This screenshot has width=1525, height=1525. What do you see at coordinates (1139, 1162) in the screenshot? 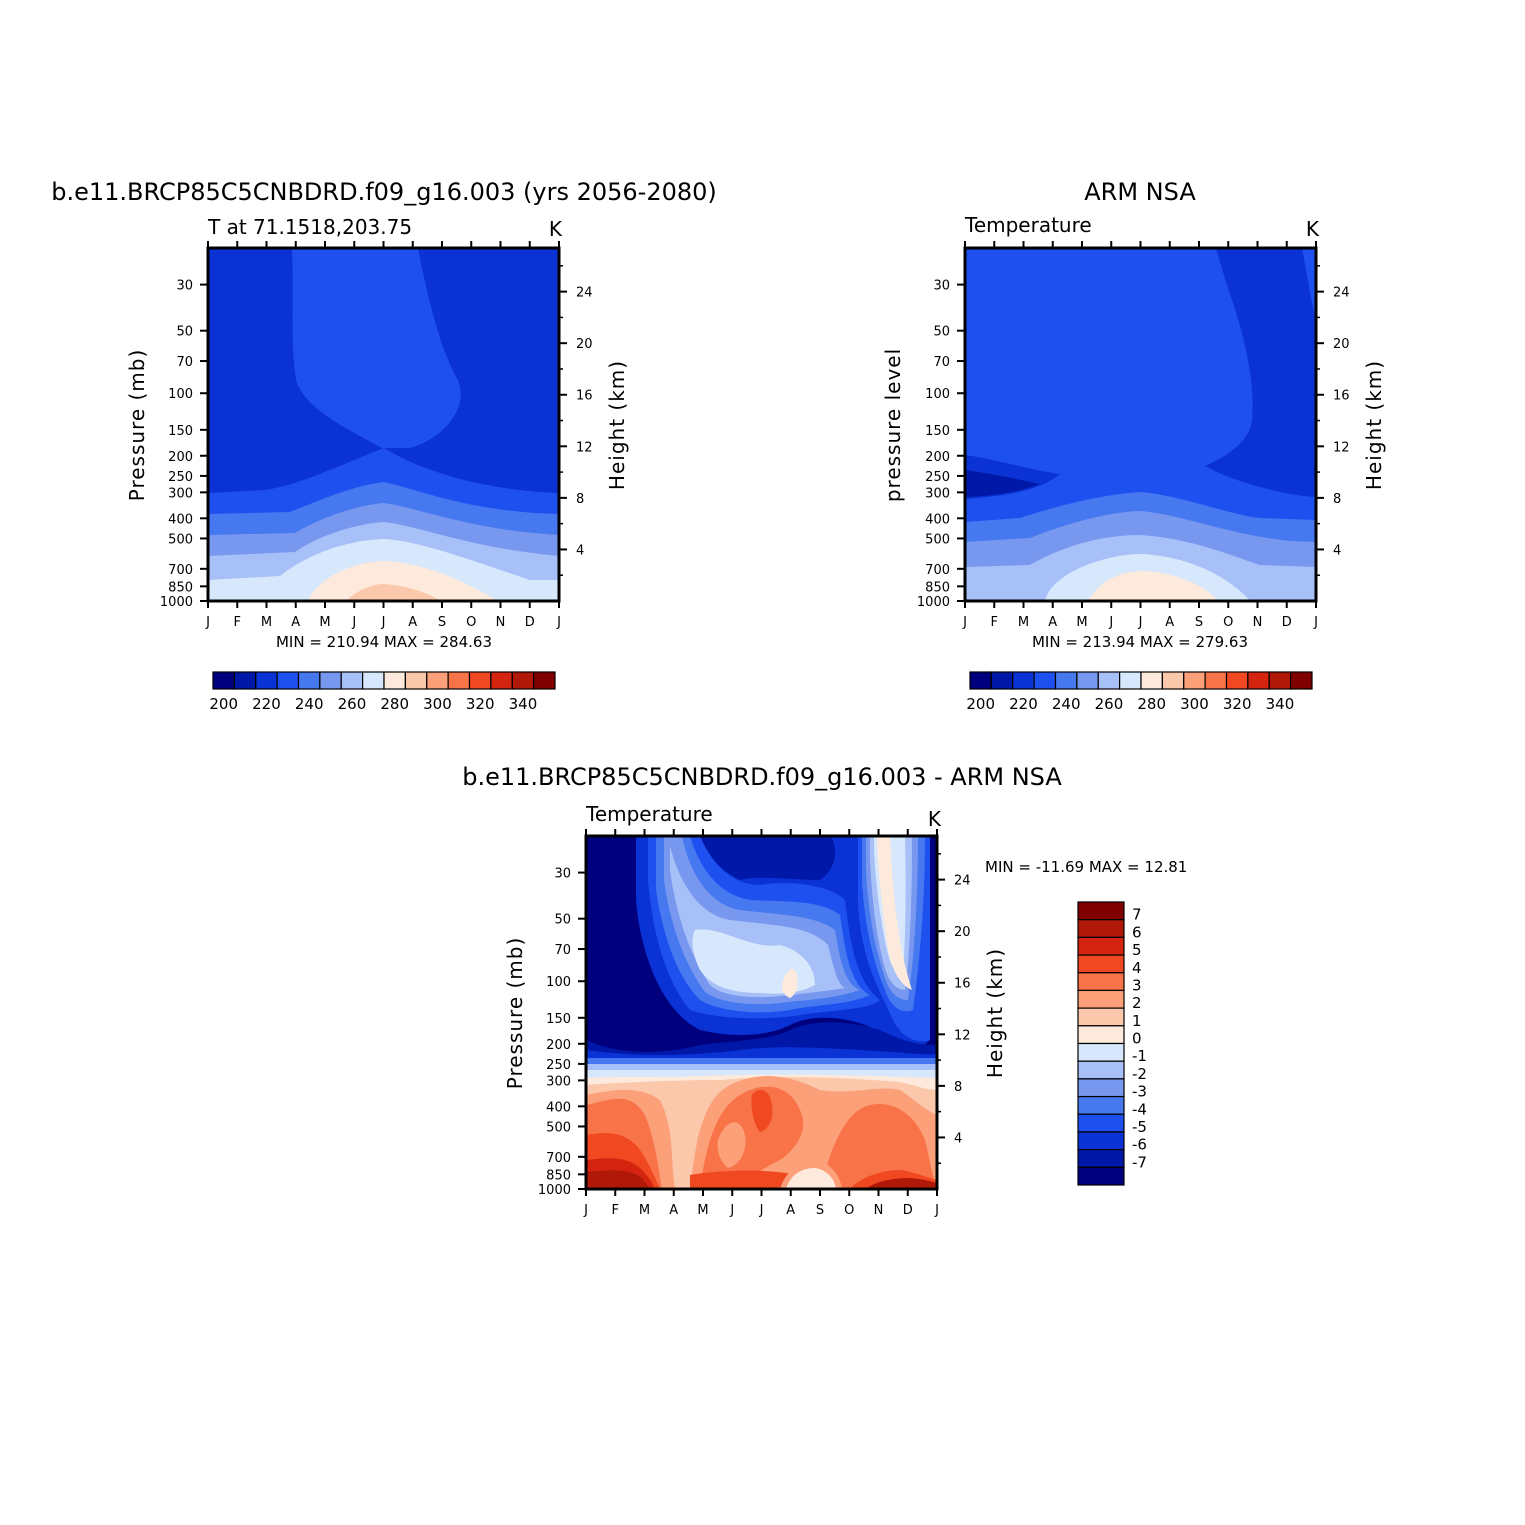
I see `colorbar-label: -7` at bounding box center [1139, 1162].